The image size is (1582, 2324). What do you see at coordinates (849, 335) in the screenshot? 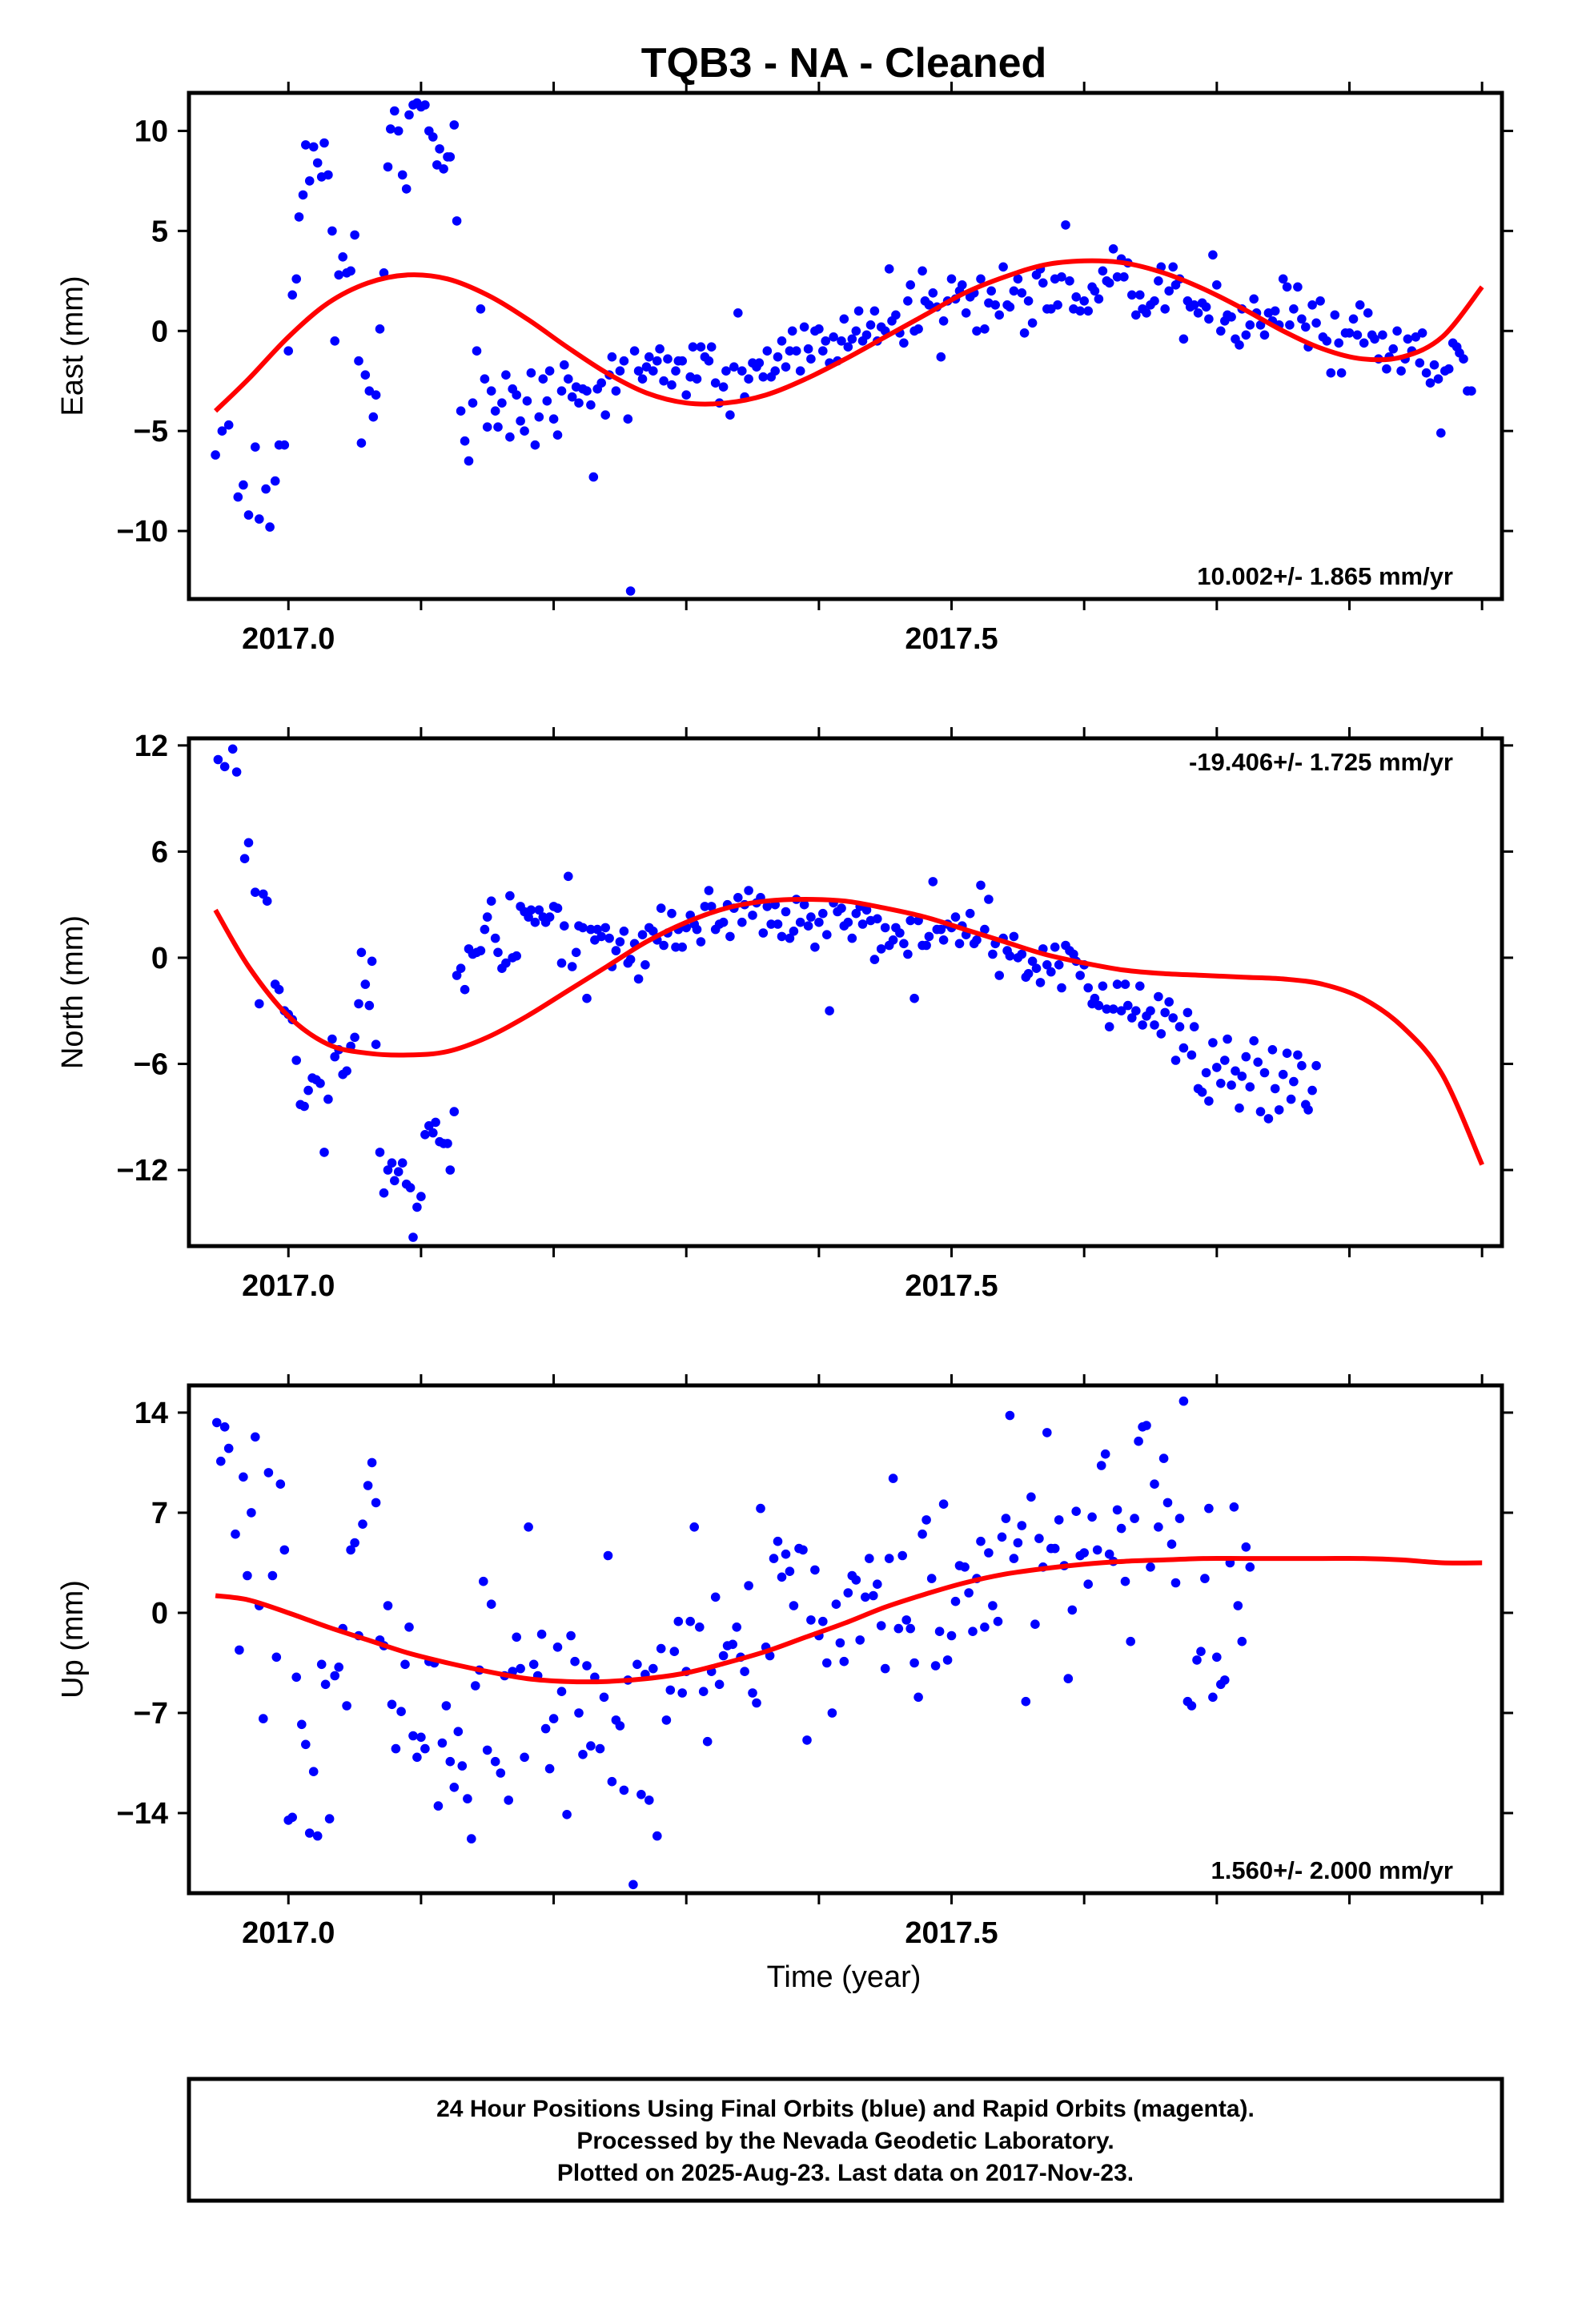
I see `east-fit-curve` at bounding box center [849, 335].